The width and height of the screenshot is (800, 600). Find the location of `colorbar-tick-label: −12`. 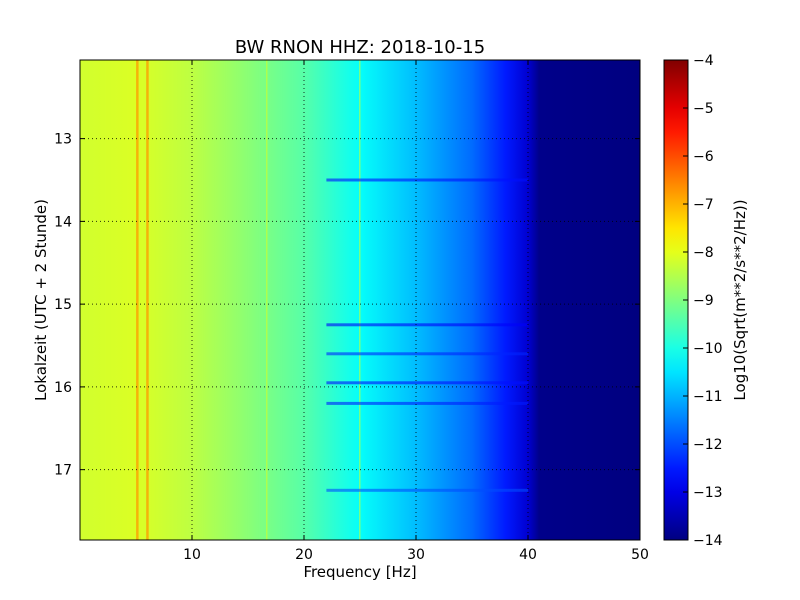

colorbar-tick-label: −12 is located at coordinates (708, 445).